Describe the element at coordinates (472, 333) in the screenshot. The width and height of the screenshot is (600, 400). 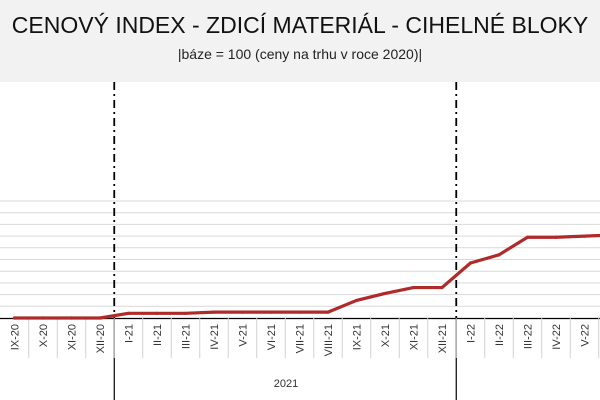
I see `tick-label: I-22` at that location.